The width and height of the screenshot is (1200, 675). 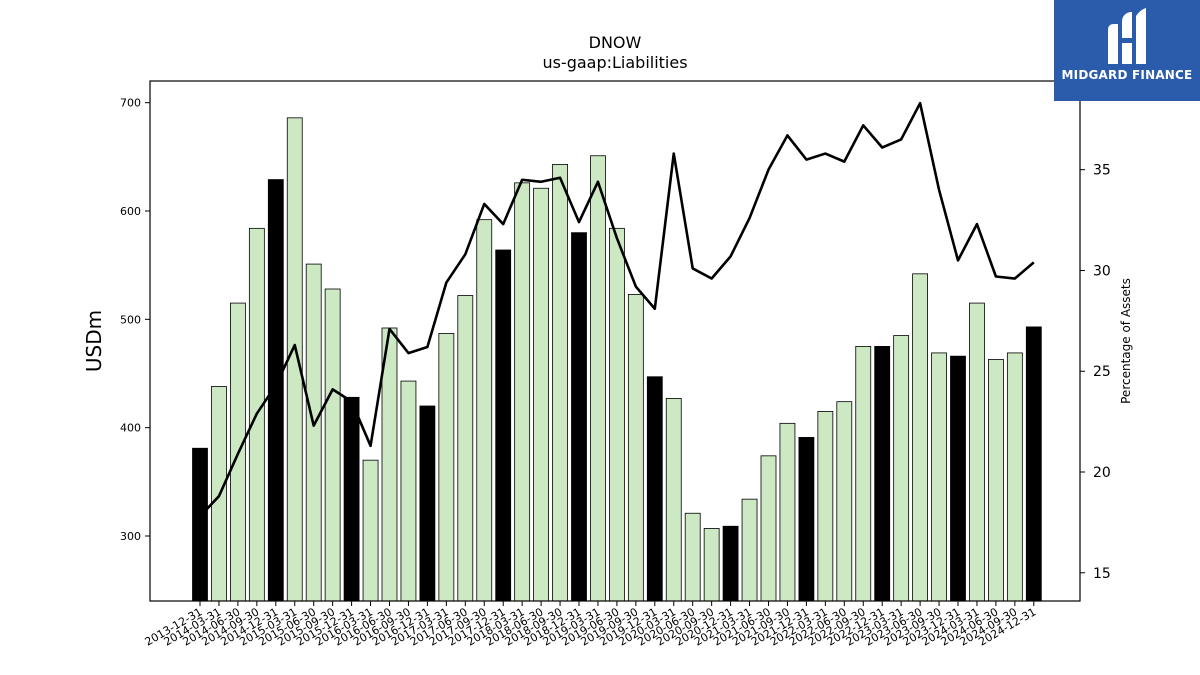 I want to click on y2-tick-label: 30, so click(x=1102, y=271).